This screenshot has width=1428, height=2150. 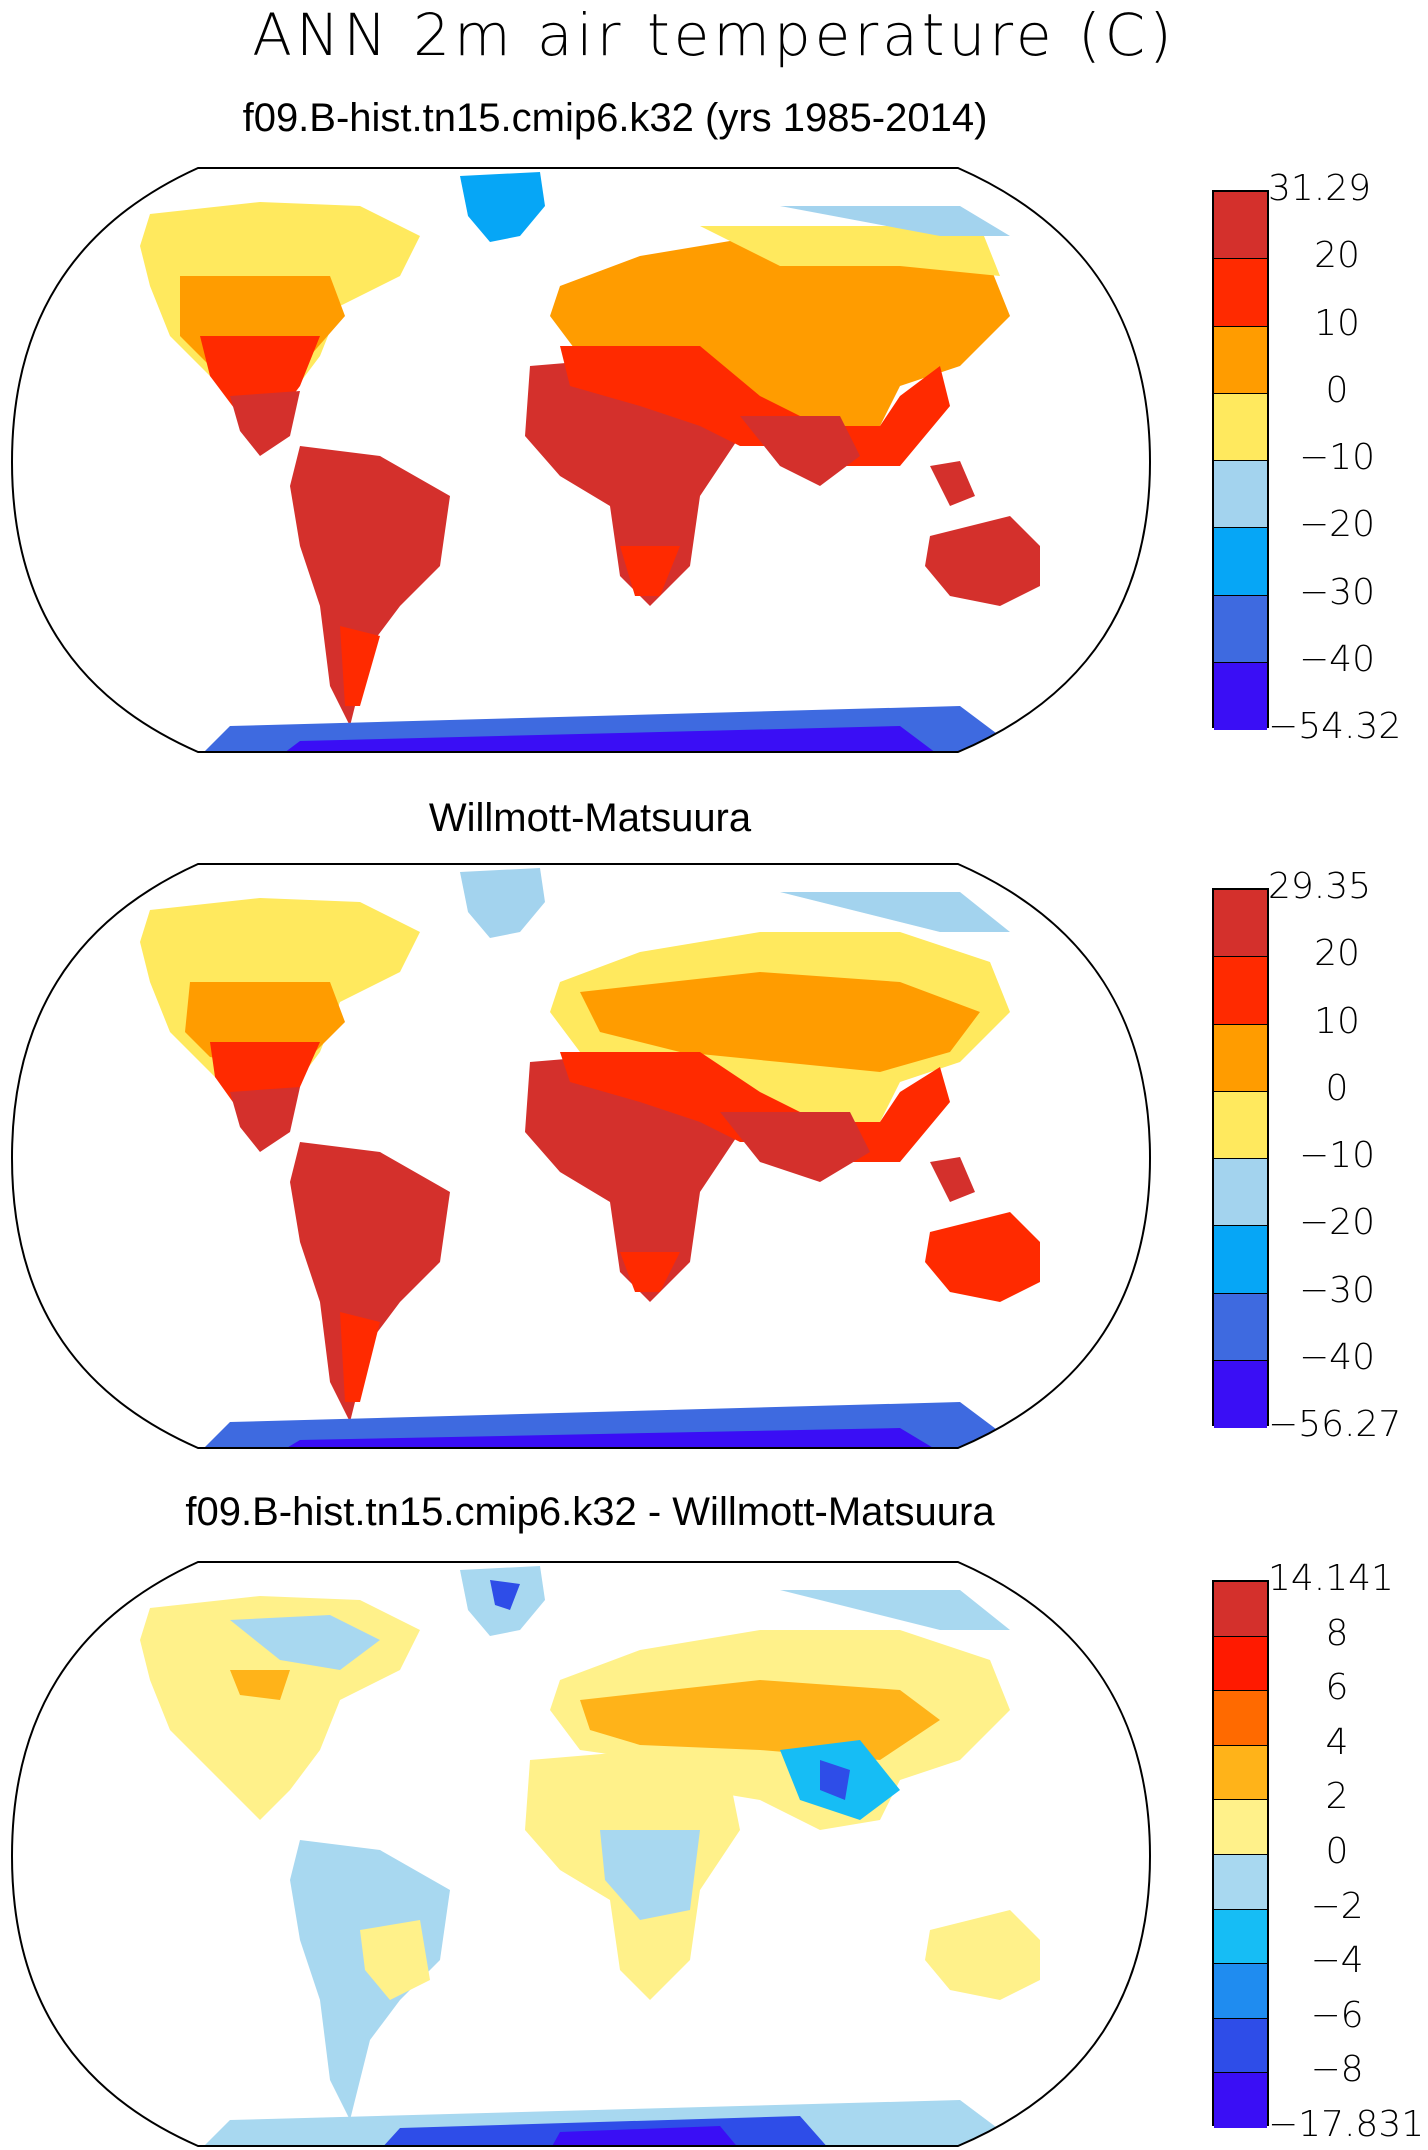 I want to click on panel-3-colorbar-label: 2, so click(x=1337, y=1797).